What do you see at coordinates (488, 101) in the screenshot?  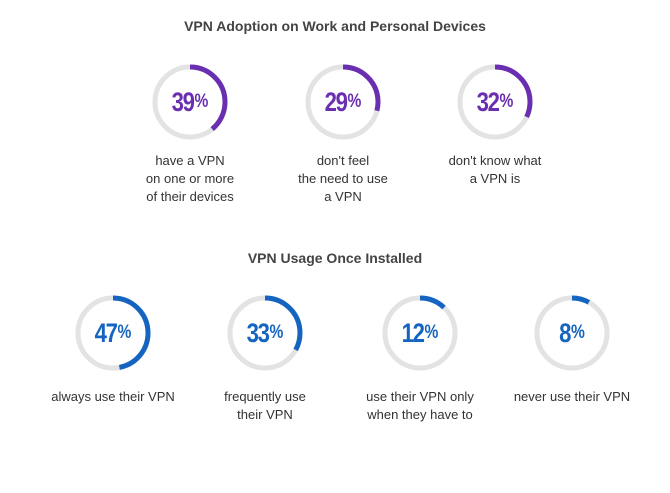 I see `percent-value: 32` at bounding box center [488, 101].